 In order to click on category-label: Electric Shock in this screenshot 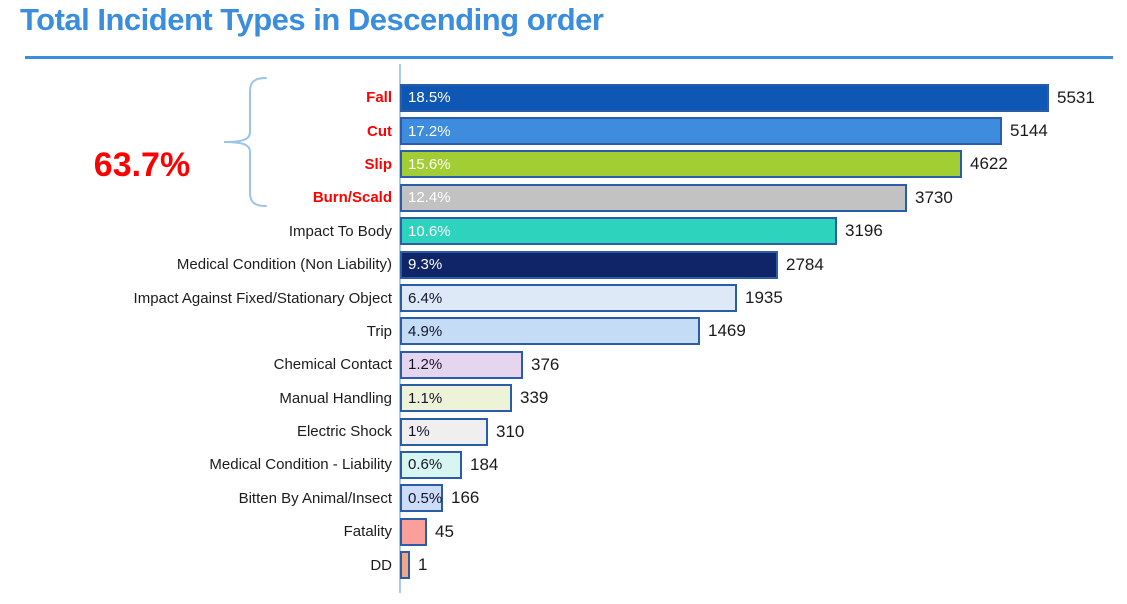, I will do `click(344, 432)`.